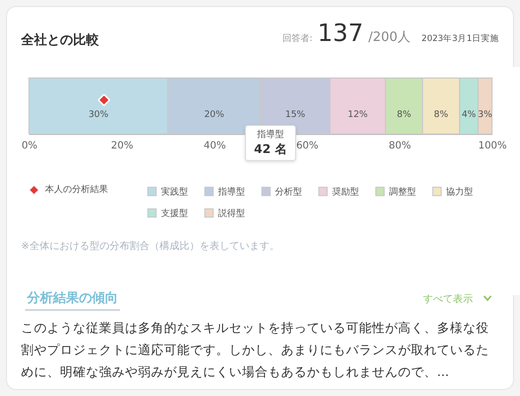 The height and width of the screenshot is (396, 520). Describe the element at coordinates (345, 192) in the screenshot. I see `legend-label: 奨励型` at that location.